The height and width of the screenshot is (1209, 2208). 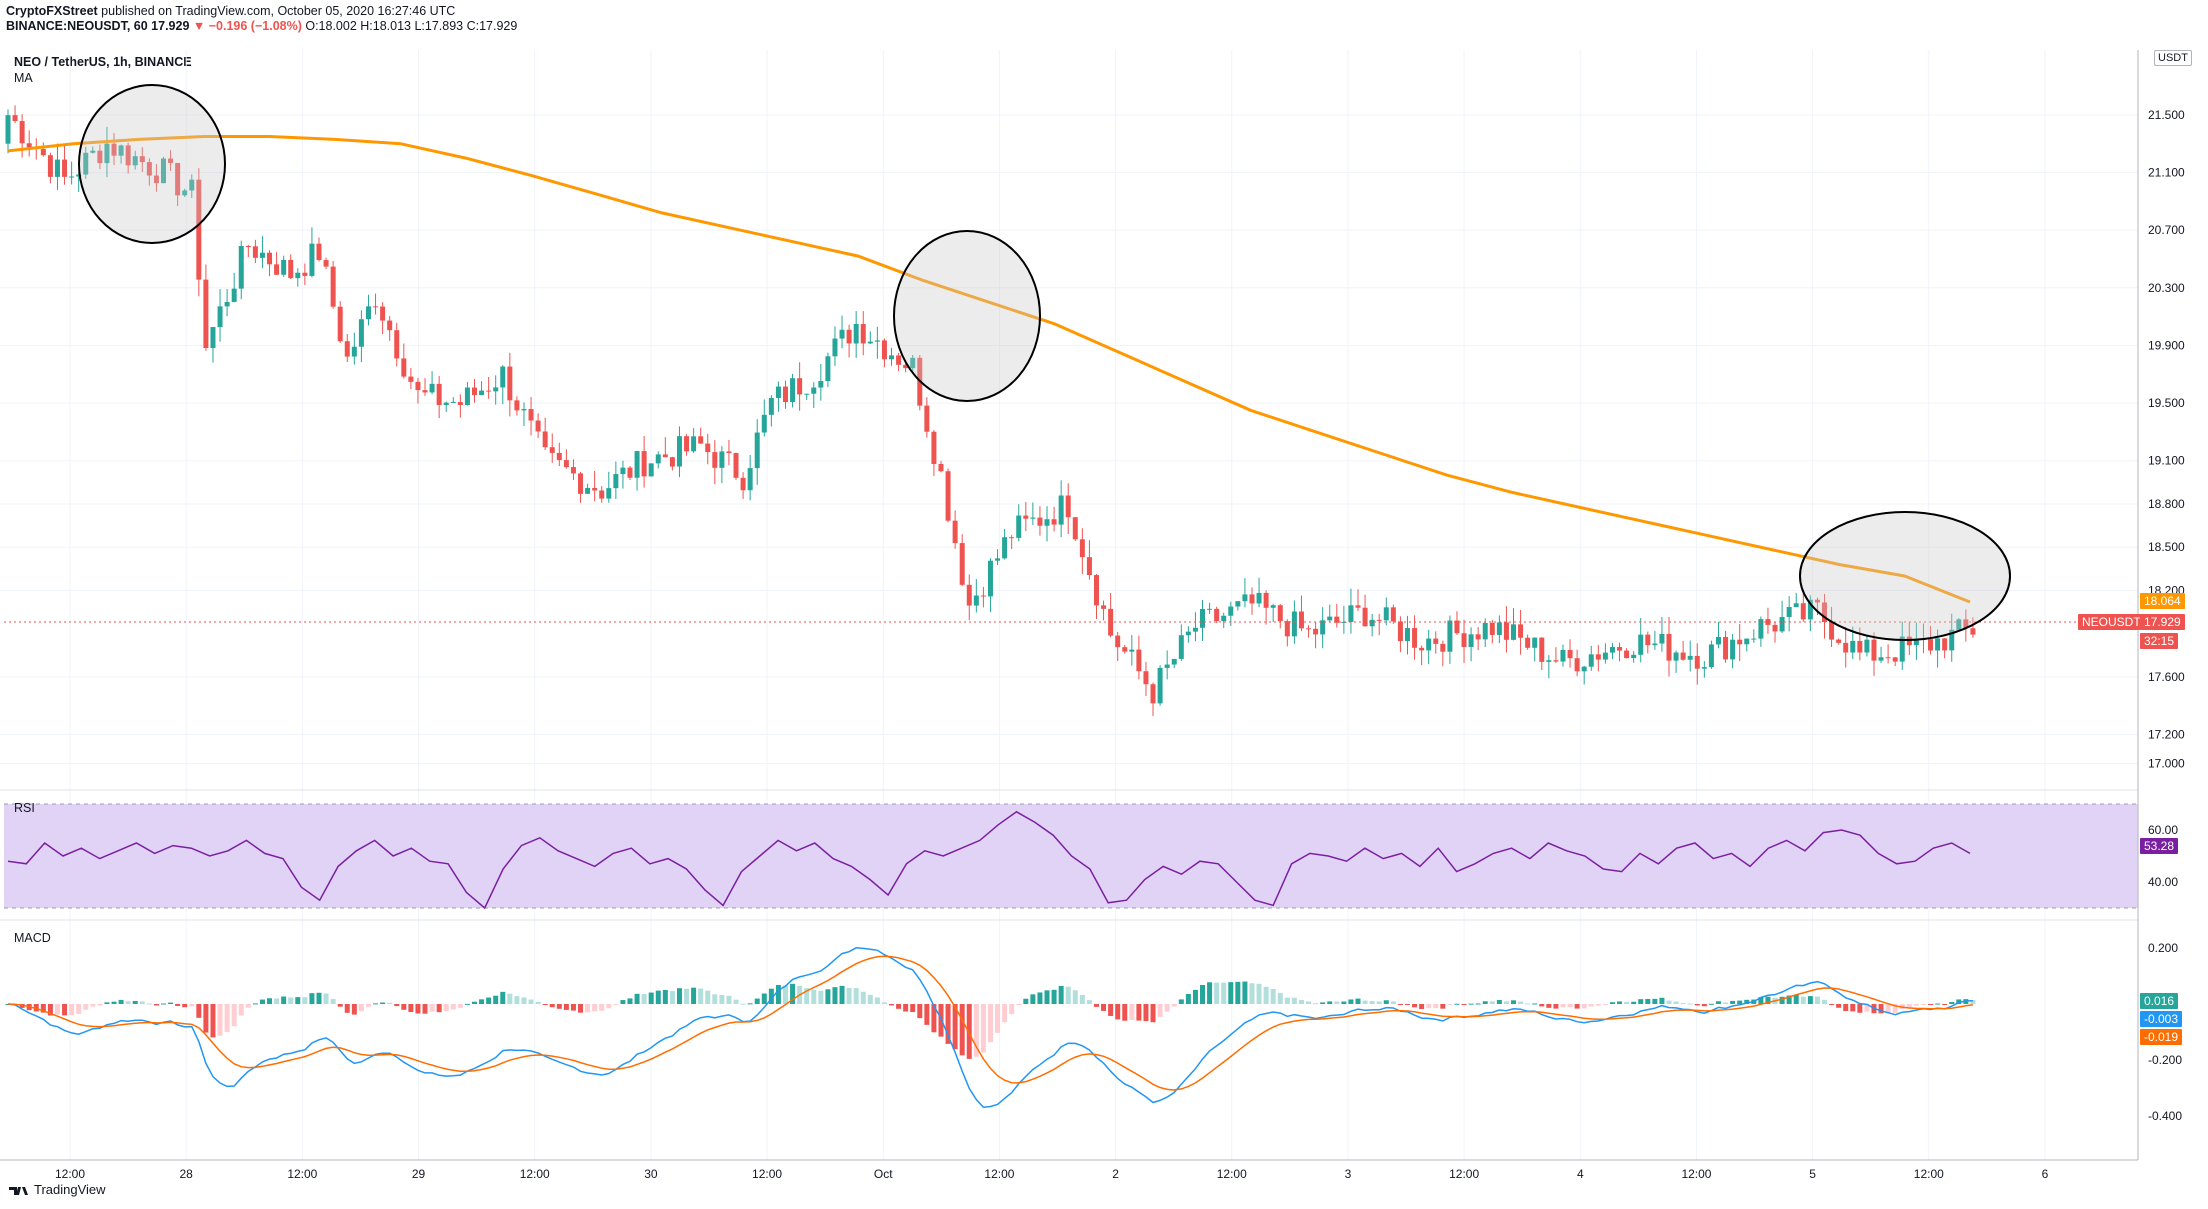 What do you see at coordinates (2166, 504) in the screenshot?
I see `price-tick-label: 18.800` at bounding box center [2166, 504].